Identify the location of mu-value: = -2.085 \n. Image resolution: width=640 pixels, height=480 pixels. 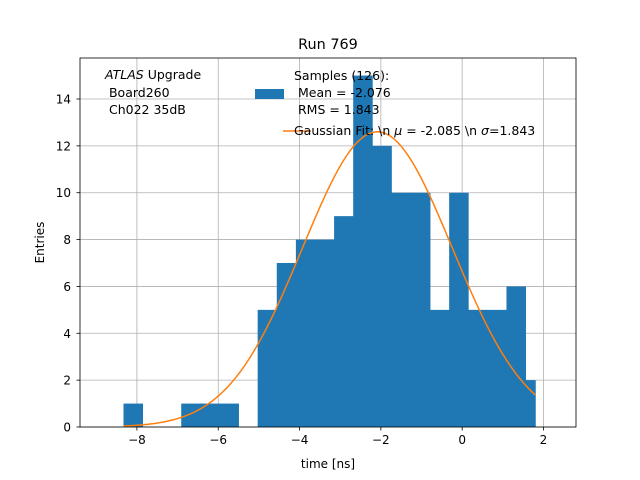
(441, 130).